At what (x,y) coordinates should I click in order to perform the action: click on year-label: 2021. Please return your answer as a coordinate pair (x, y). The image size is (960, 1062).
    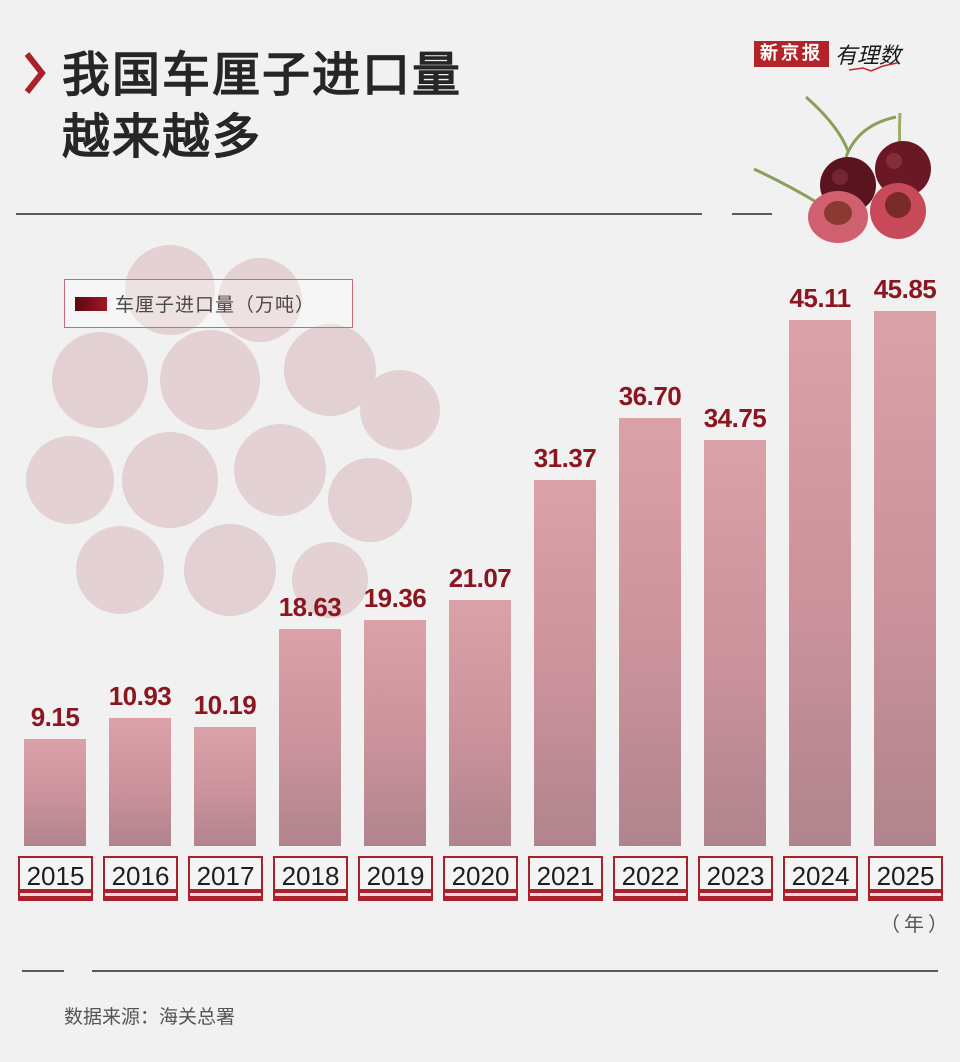
    Looking at the image, I should click on (565, 876).